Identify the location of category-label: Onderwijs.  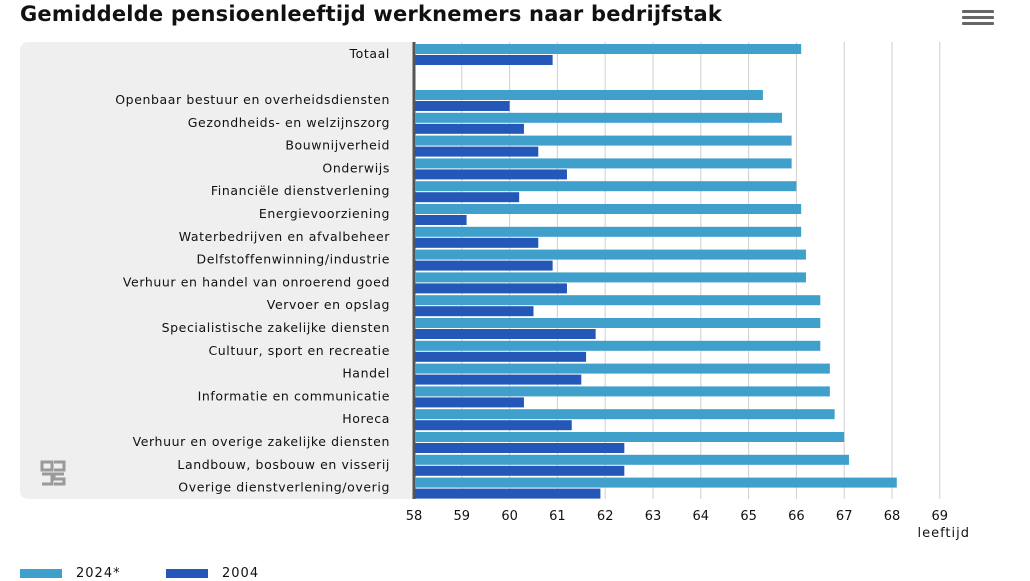
(356, 167).